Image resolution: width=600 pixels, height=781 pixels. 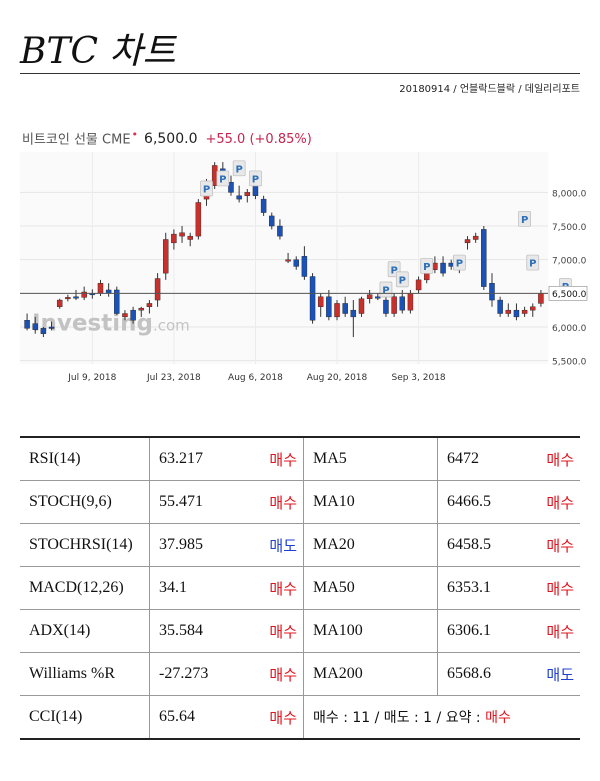 I want to click on table-row: ADX(14) 35.584 매수 MA100 6306.1 매수, so click(x=300, y=631).